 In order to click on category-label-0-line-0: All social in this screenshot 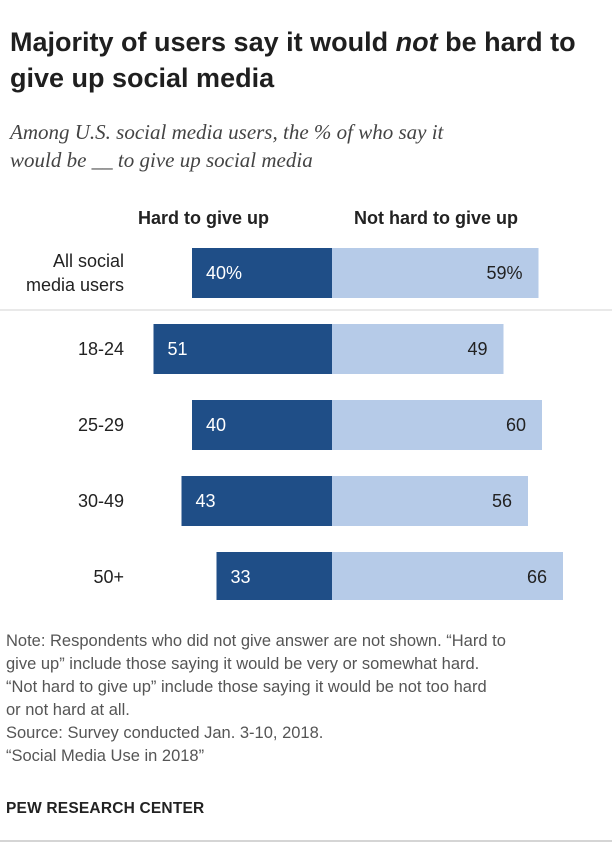, I will do `click(88, 261)`.